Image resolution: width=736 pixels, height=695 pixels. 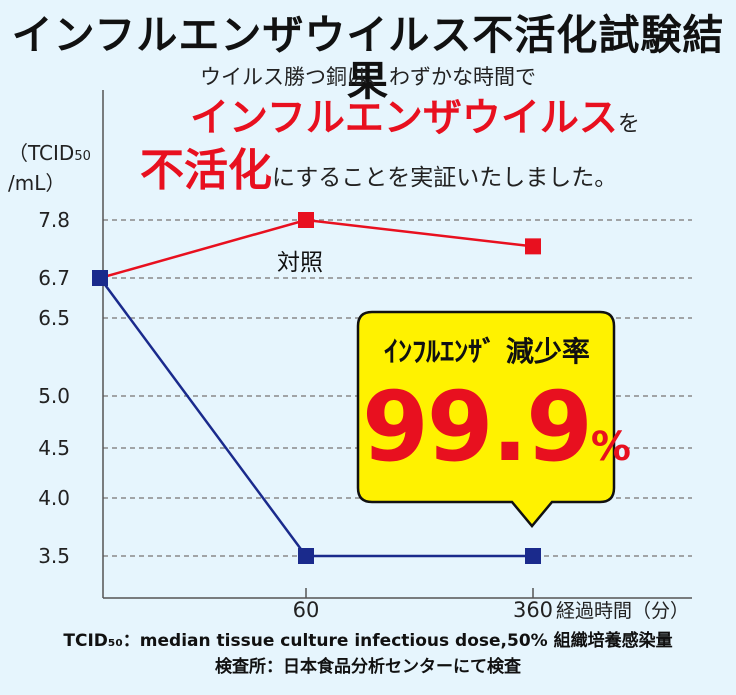 I want to click on y-tick-7.8: 7.8, so click(x=54, y=220).